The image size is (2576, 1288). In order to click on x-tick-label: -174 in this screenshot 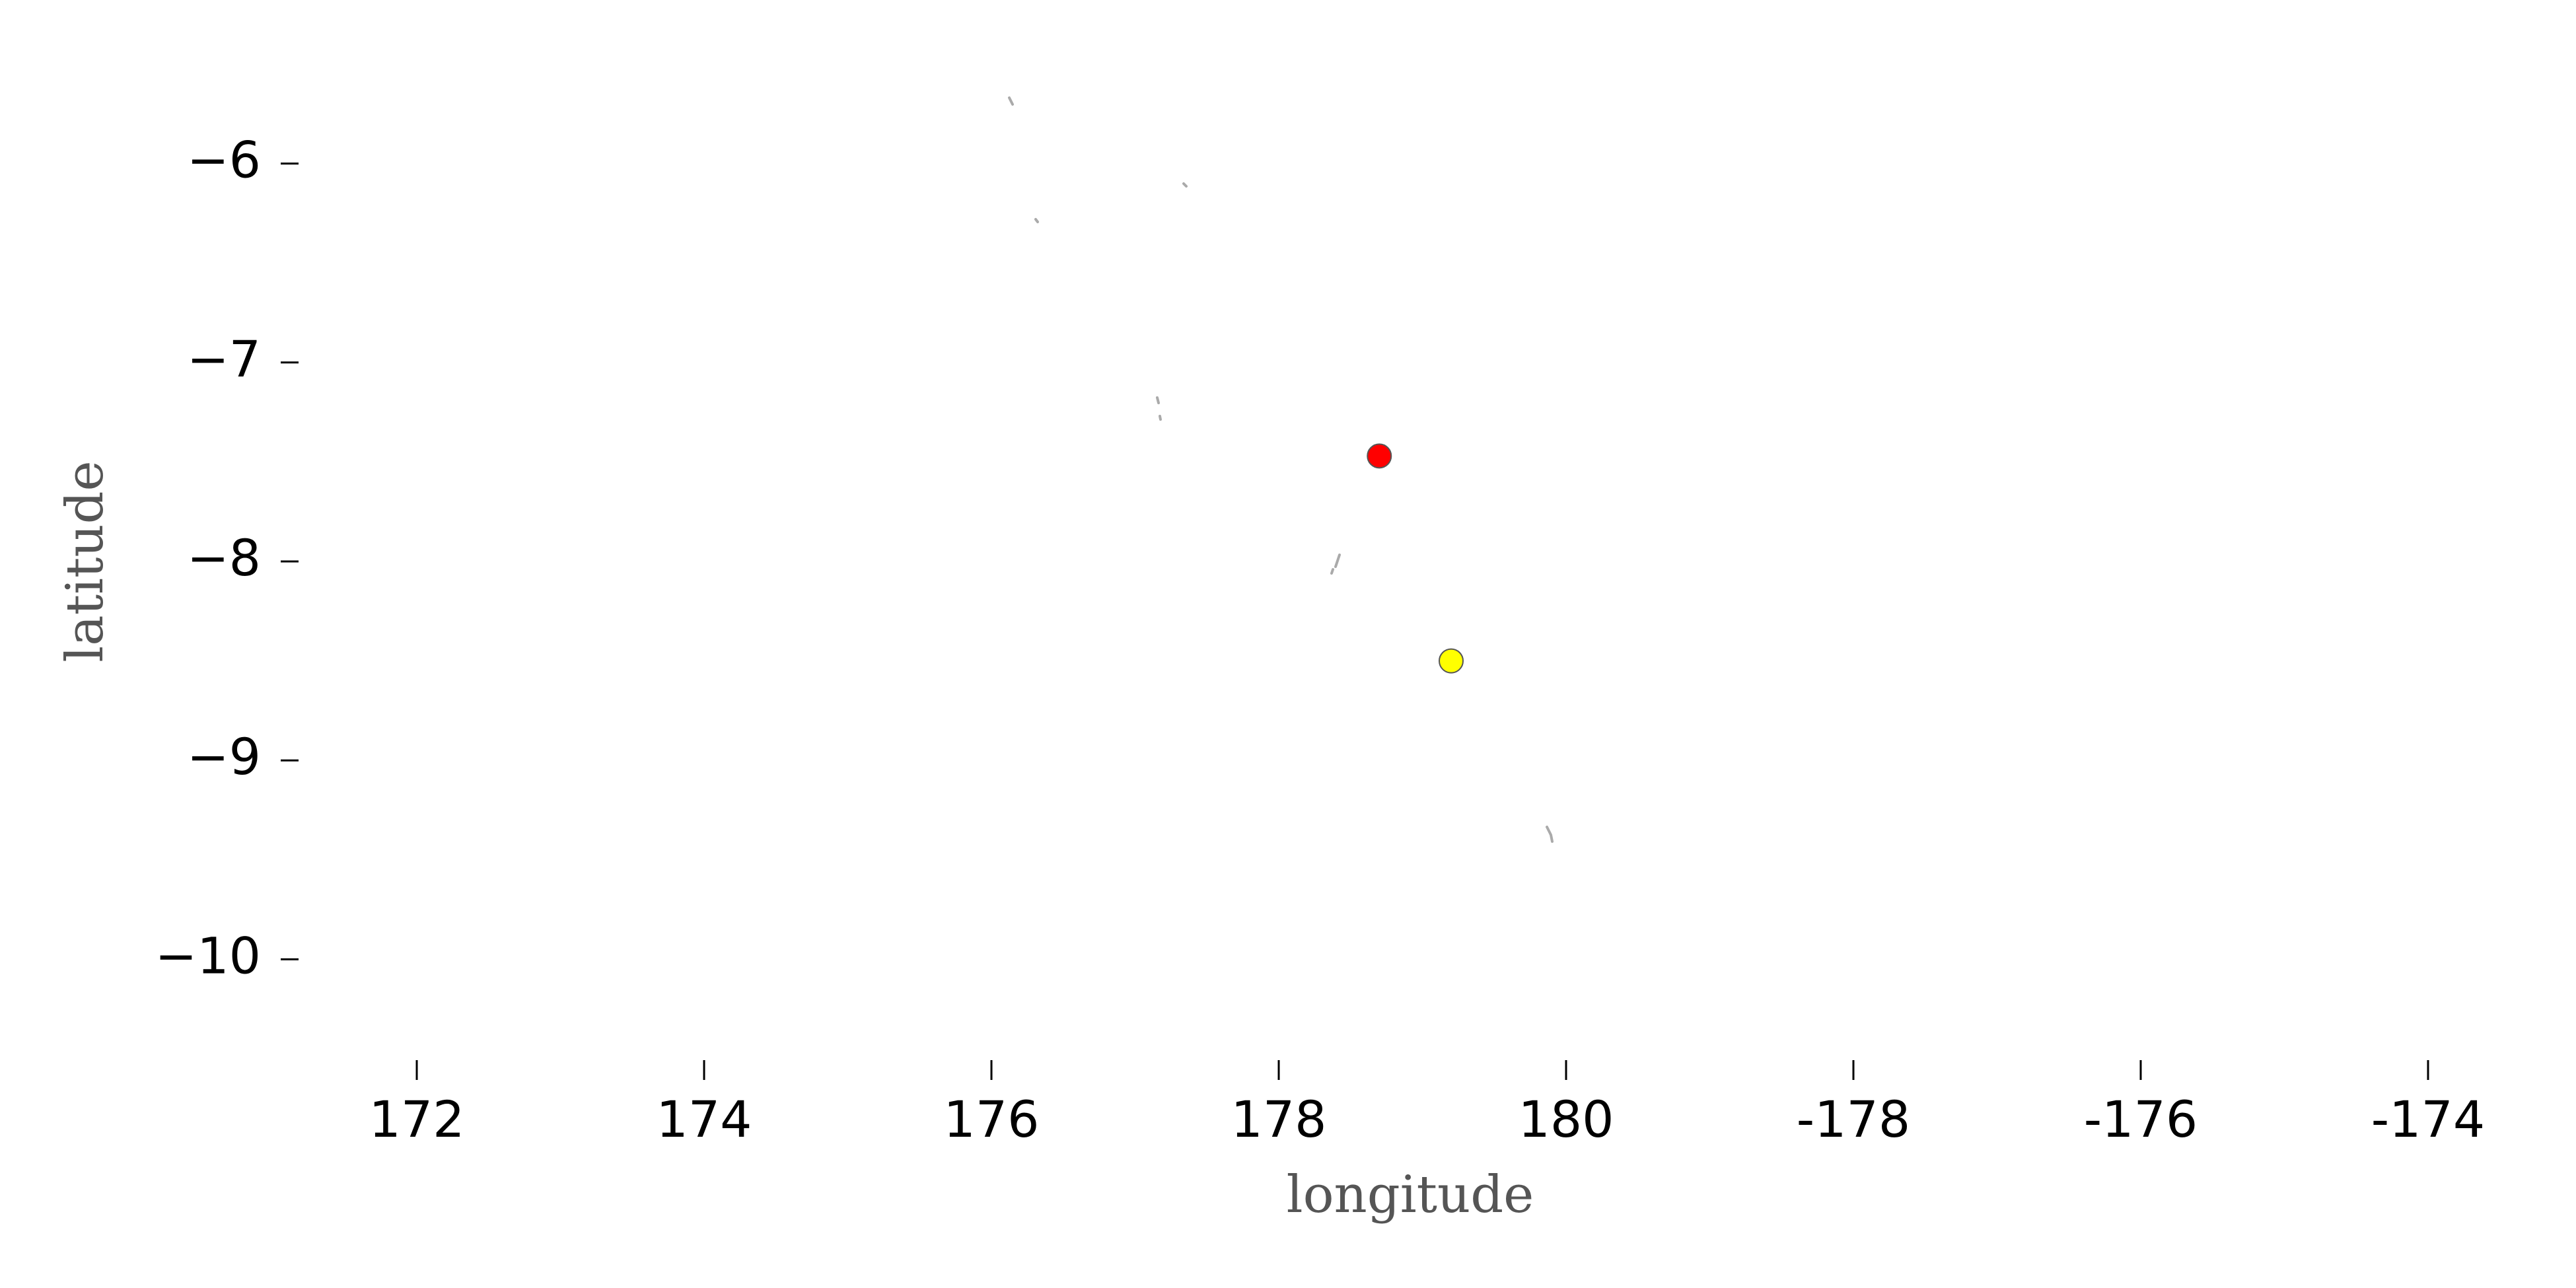, I will do `click(2428, 1119)`.